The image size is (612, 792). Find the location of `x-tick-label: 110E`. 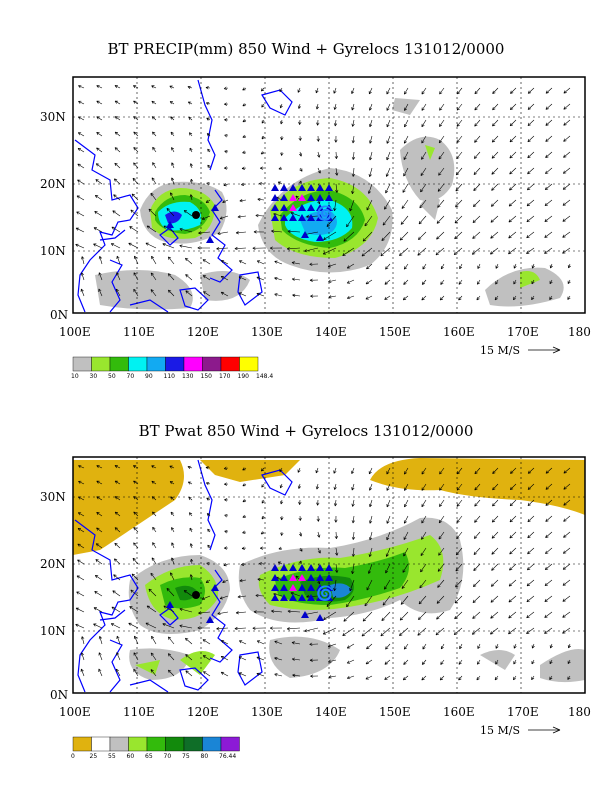

x-tick-label: 110E is located at coordinates (139, 712).